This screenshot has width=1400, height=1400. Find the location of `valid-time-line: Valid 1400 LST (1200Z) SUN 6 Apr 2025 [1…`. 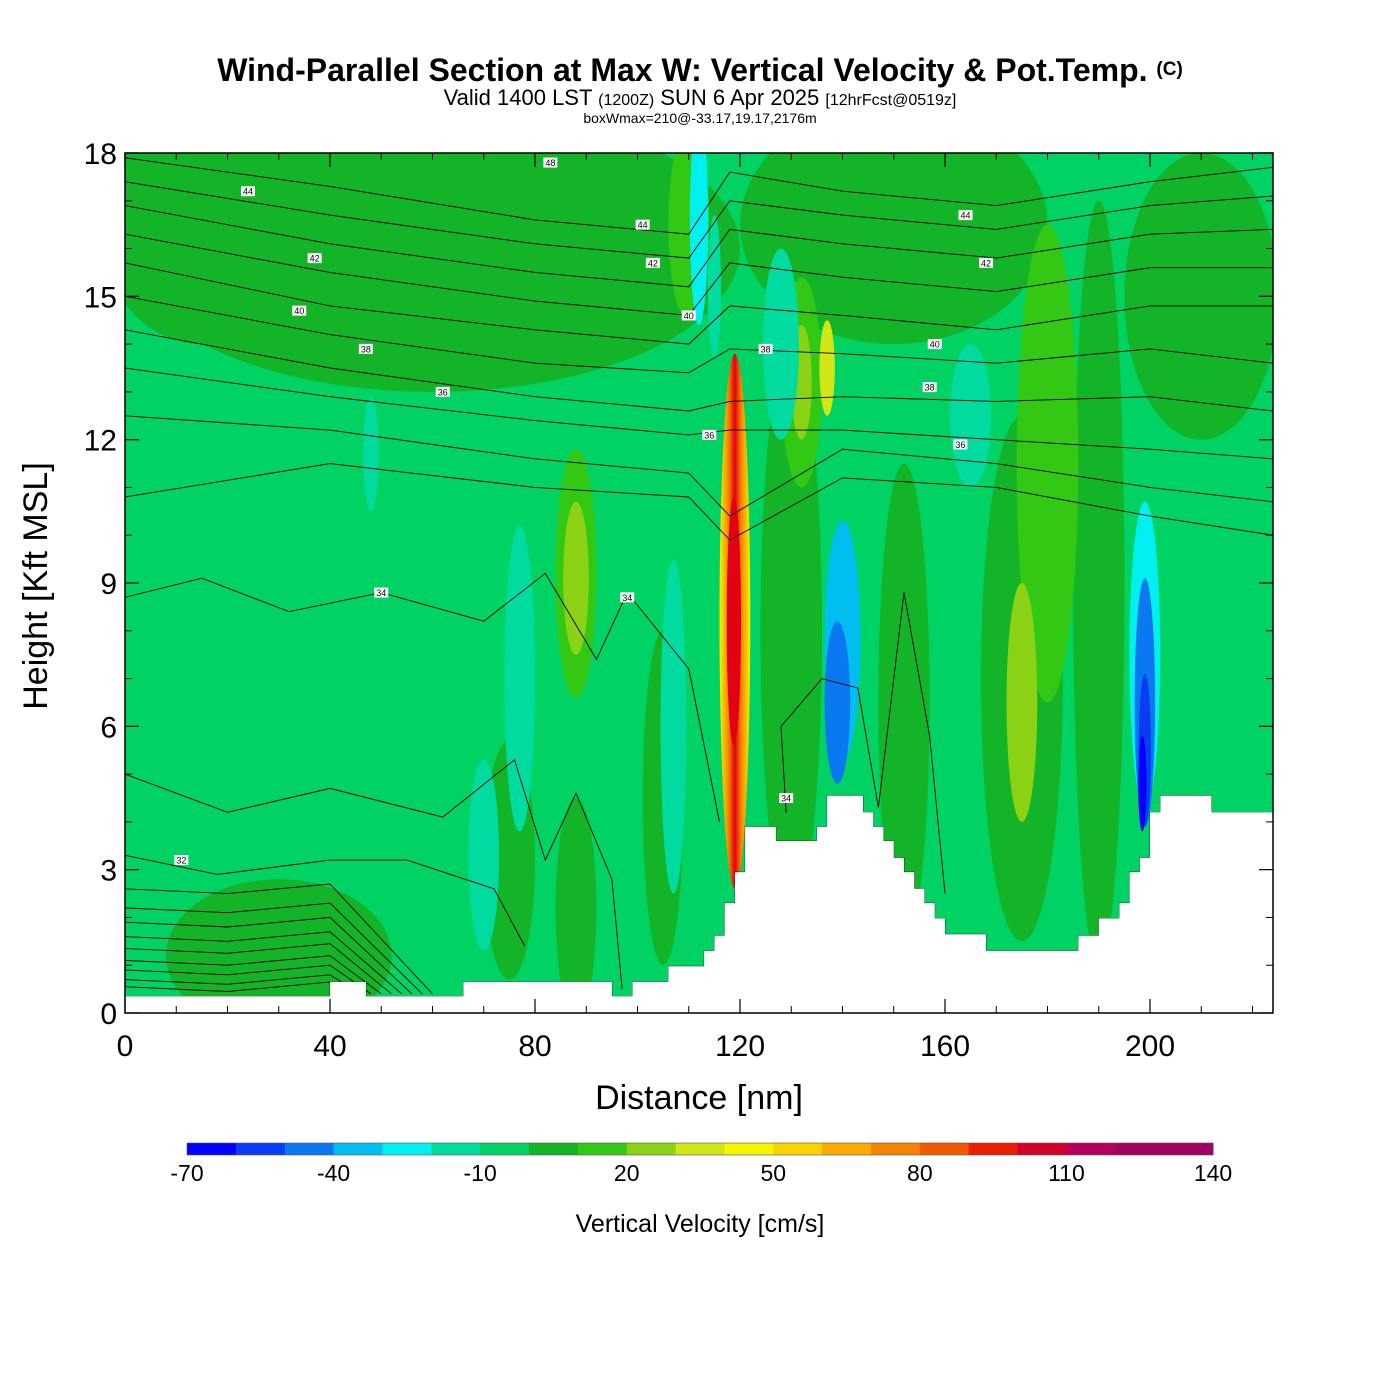

valid-time-line: Valid 1400 LST (1200Z) SUN 6 Apr 2025 [1… is located at coordinates (700, 99).